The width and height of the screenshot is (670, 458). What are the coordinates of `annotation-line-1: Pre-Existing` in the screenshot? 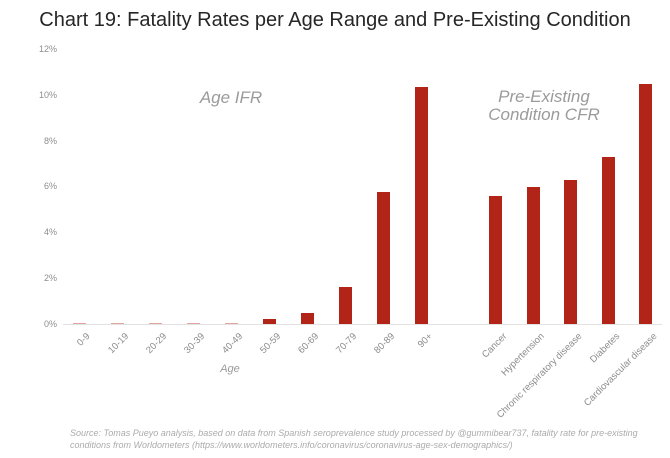 It's located at (544, 96).